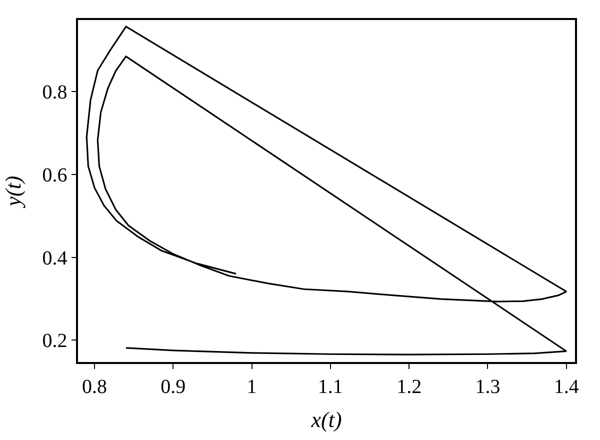 The height and width of the screenshot is (440, 600). I want to click on x-axis-title: x(t), so click(326, 419).